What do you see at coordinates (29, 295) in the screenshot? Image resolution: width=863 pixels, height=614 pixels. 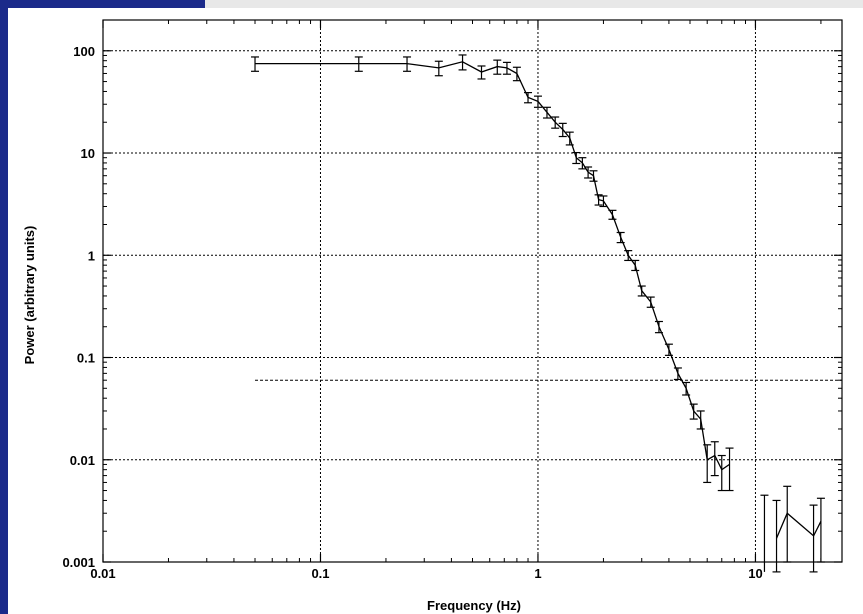 I see `y-axis-label: Power (arbitrary units)` at bounding box center [29, 295].